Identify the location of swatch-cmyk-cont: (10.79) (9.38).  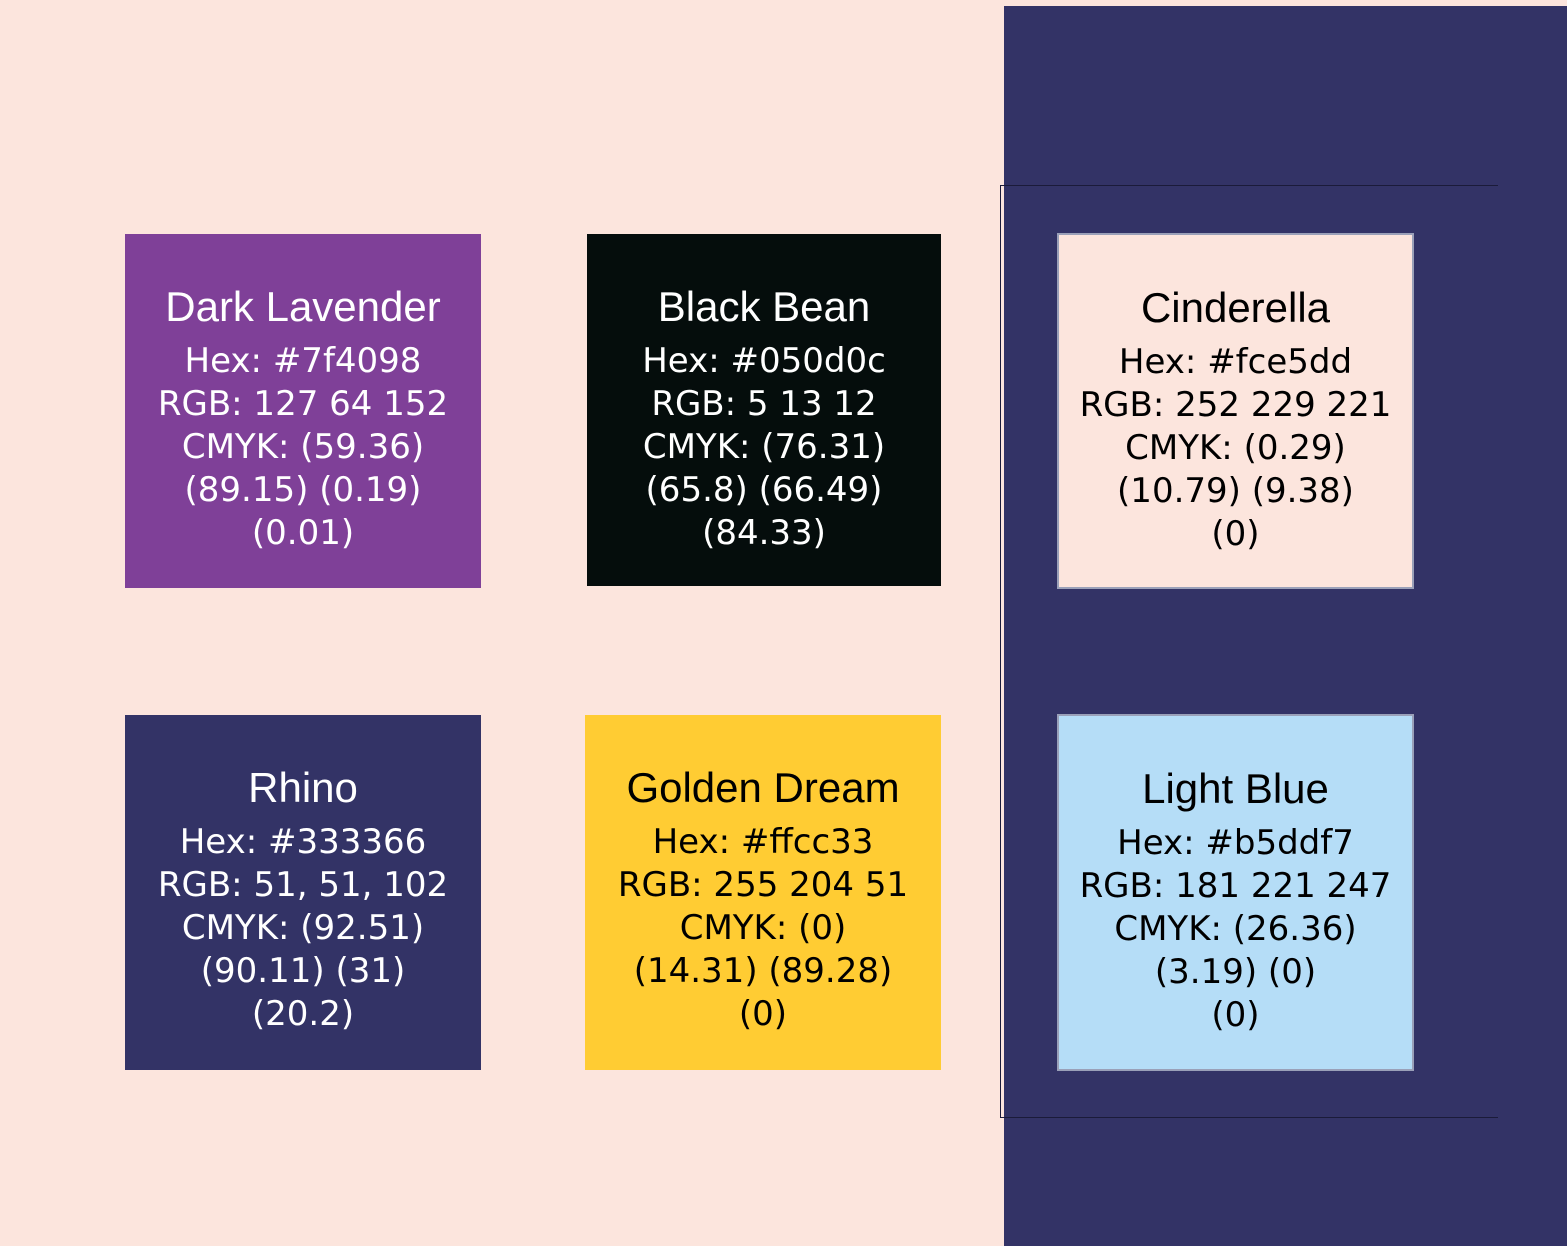
(1235, 491).